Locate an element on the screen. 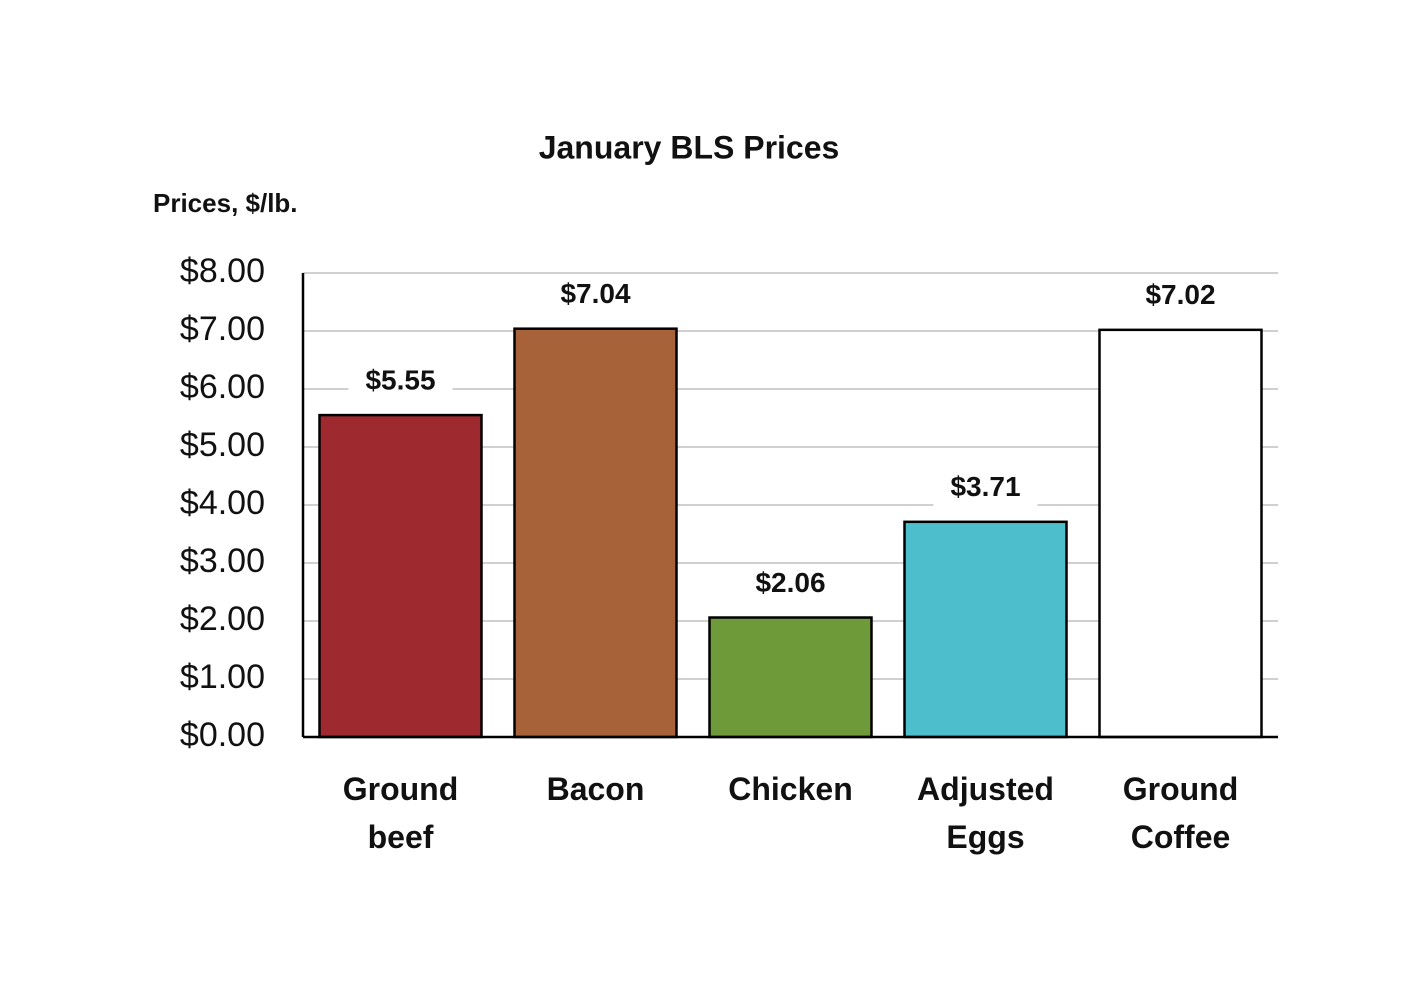 The height and width of the screenshot is (1000, 1423). y-tick-label: $8.00 is located at coordinates (222, 271).